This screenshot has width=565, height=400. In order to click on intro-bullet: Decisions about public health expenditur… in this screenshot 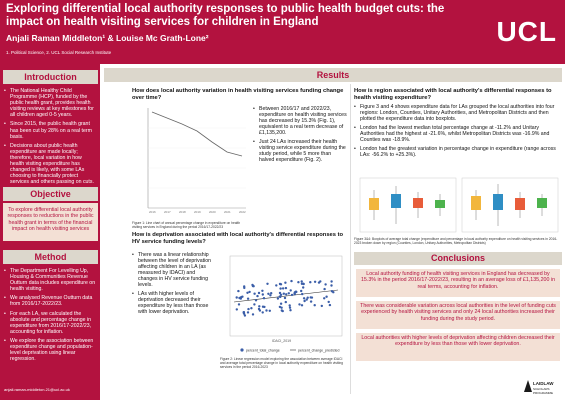, I will do `click(50, 164)`.